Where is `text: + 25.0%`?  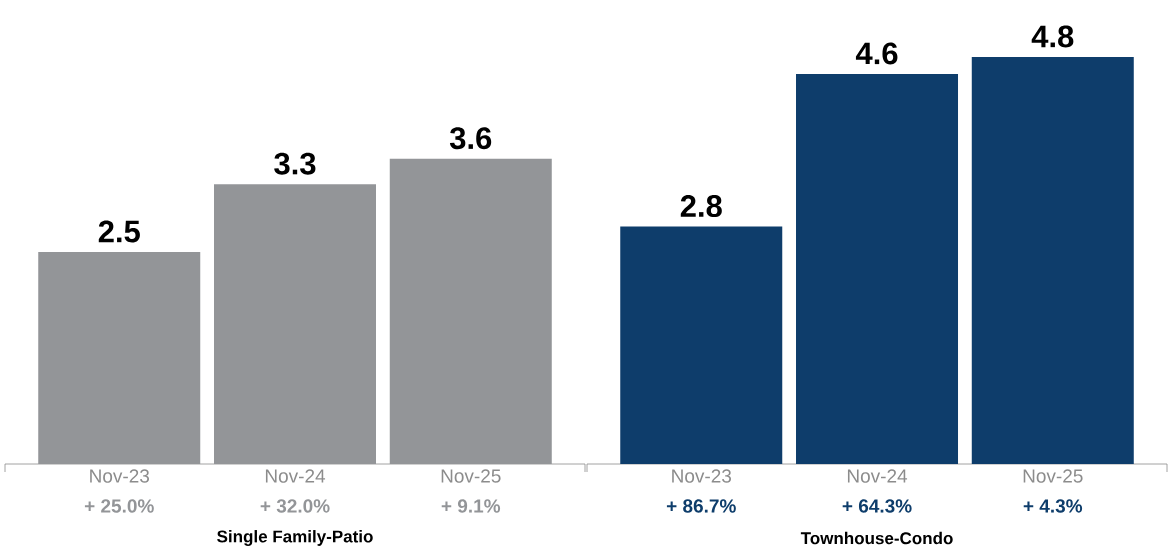 text: + 25.0% is located at coordinates (119, 506).